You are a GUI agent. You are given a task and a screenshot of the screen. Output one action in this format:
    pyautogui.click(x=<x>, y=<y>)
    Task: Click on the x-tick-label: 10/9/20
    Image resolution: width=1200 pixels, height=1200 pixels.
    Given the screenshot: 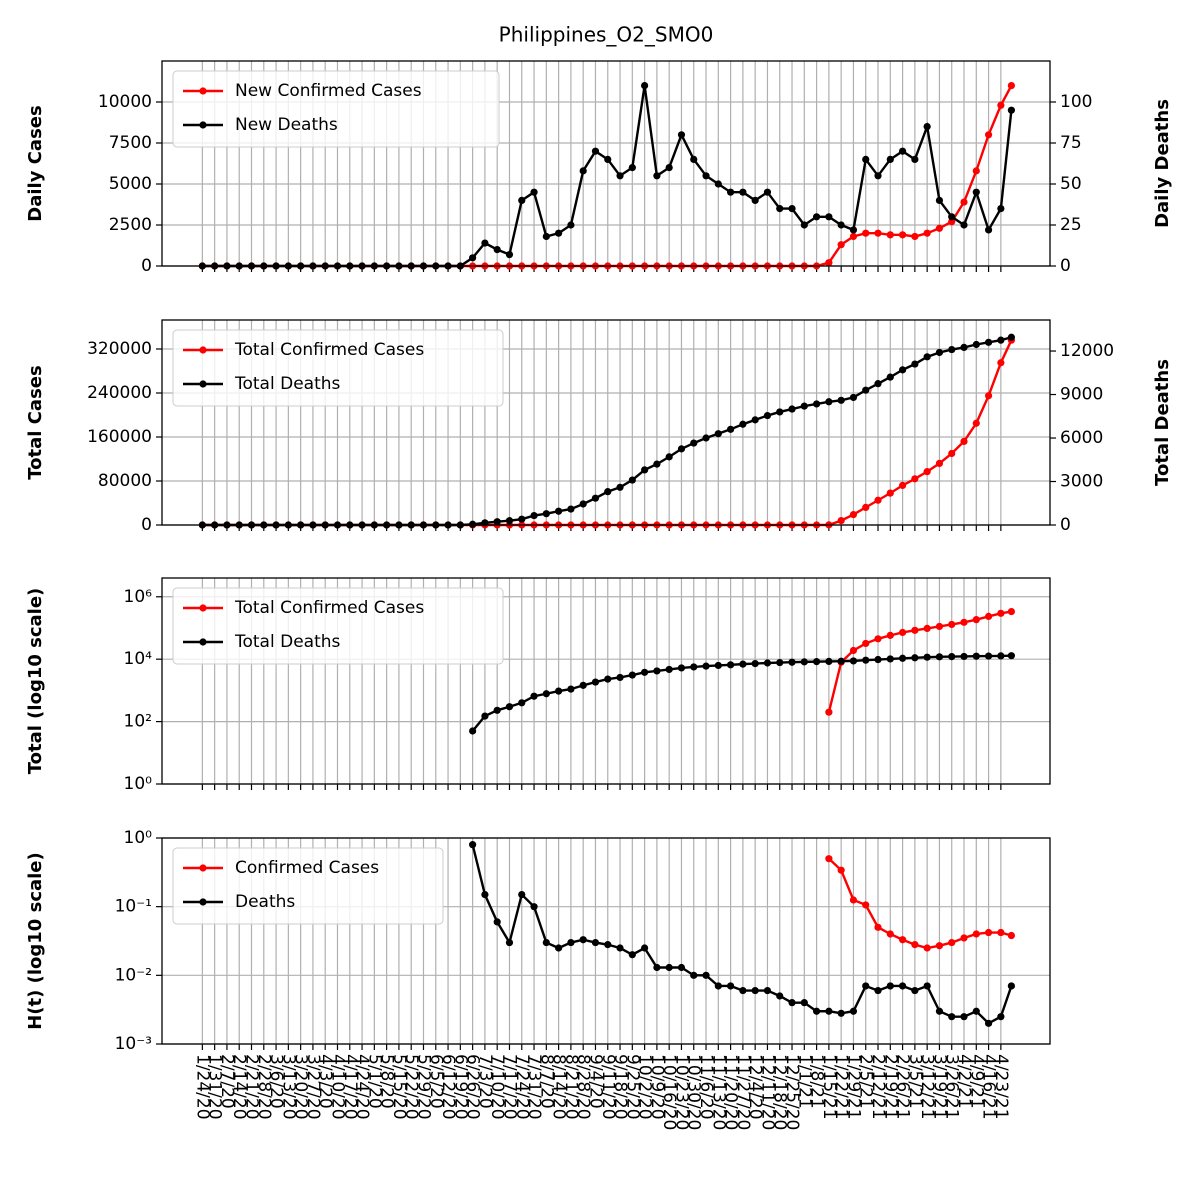 What is the action you would take?
    pyautogui.click(x=657, y=1087)
    